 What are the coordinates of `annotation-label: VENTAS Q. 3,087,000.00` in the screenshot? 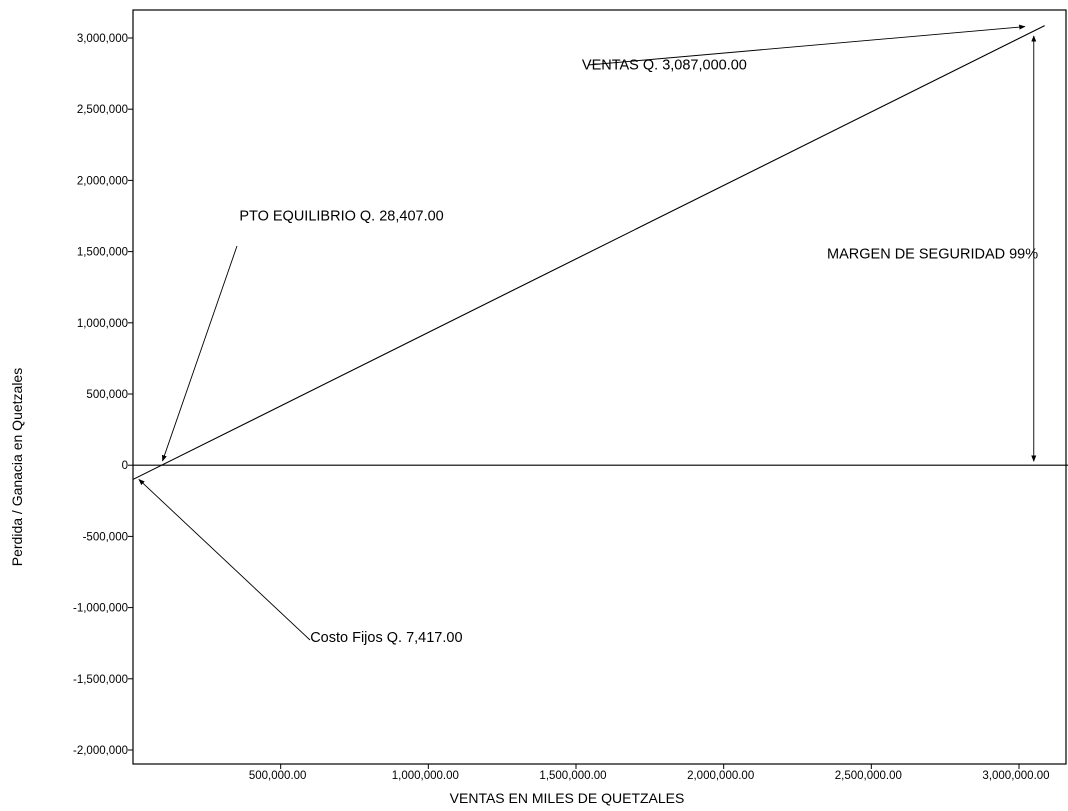 It's located at (664, 65).